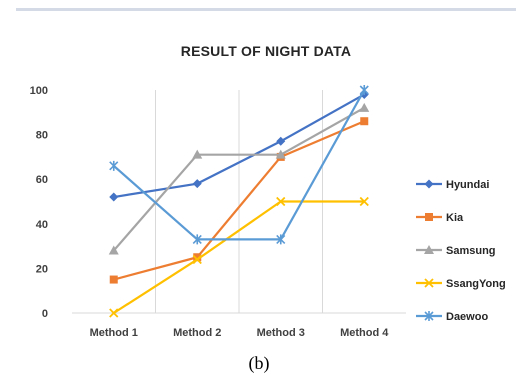 This screenshot has height=385, width=518. What do you see at coordinates (266, 51) in the screenshot?
I see `chart-title: RESULT OF NIGHT DATA` at bounding box center [266, 51].